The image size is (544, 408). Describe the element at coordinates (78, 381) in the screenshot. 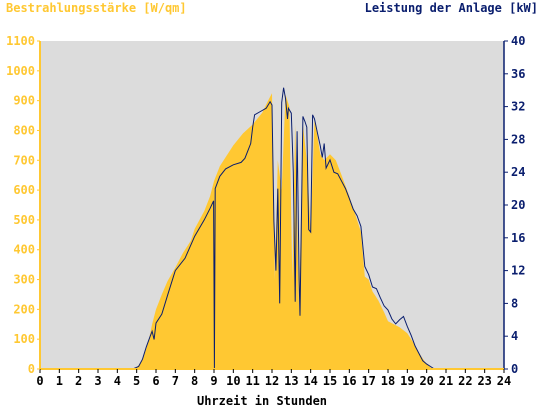

I see `x-tick-label: 2` at that location.